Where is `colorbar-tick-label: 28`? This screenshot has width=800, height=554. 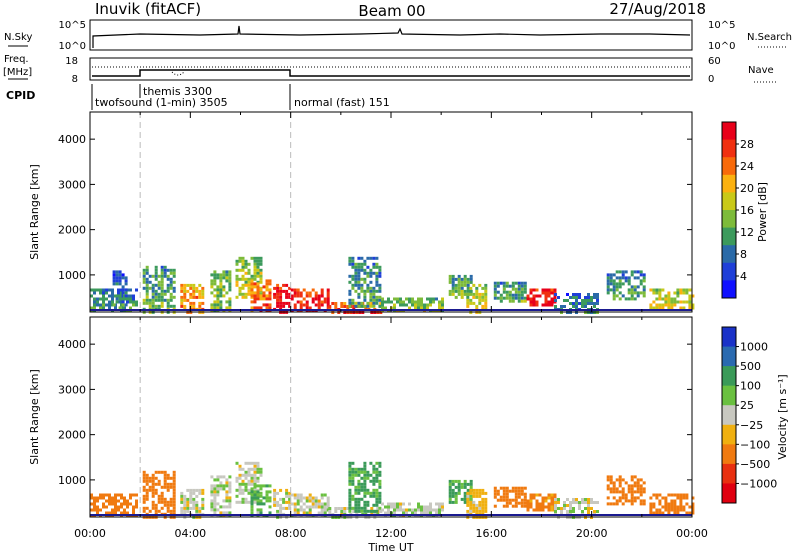
colorbar-tick-label: 28 is located at coordinates (747, 144).